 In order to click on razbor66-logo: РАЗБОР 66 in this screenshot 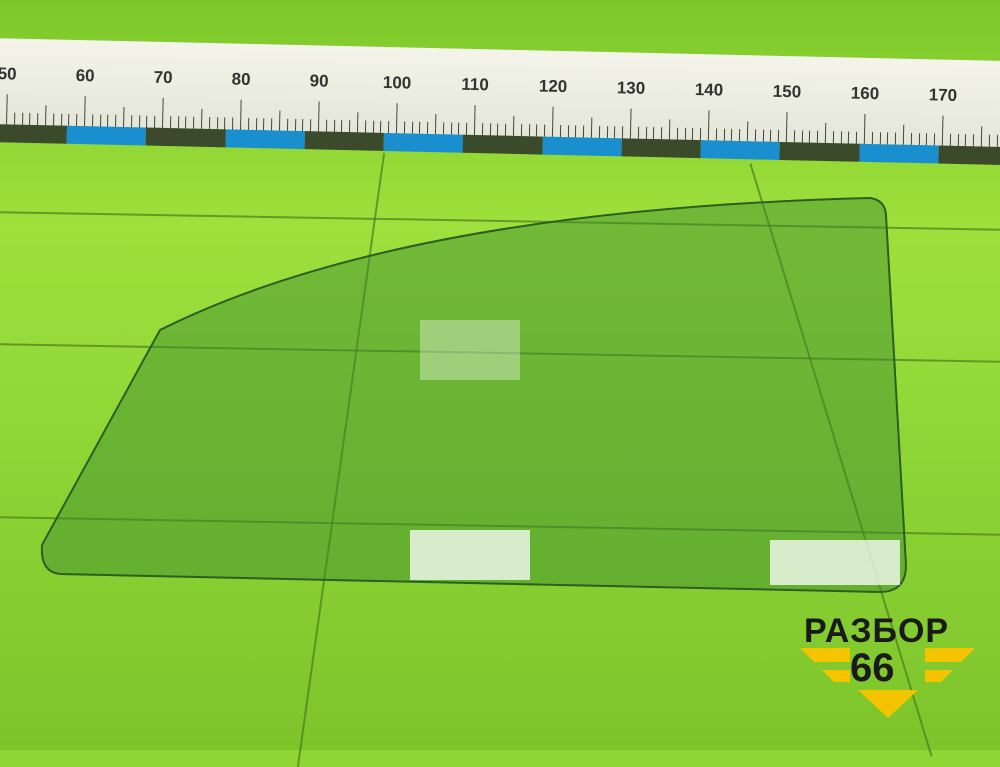, I will do `click(887, 667)`.